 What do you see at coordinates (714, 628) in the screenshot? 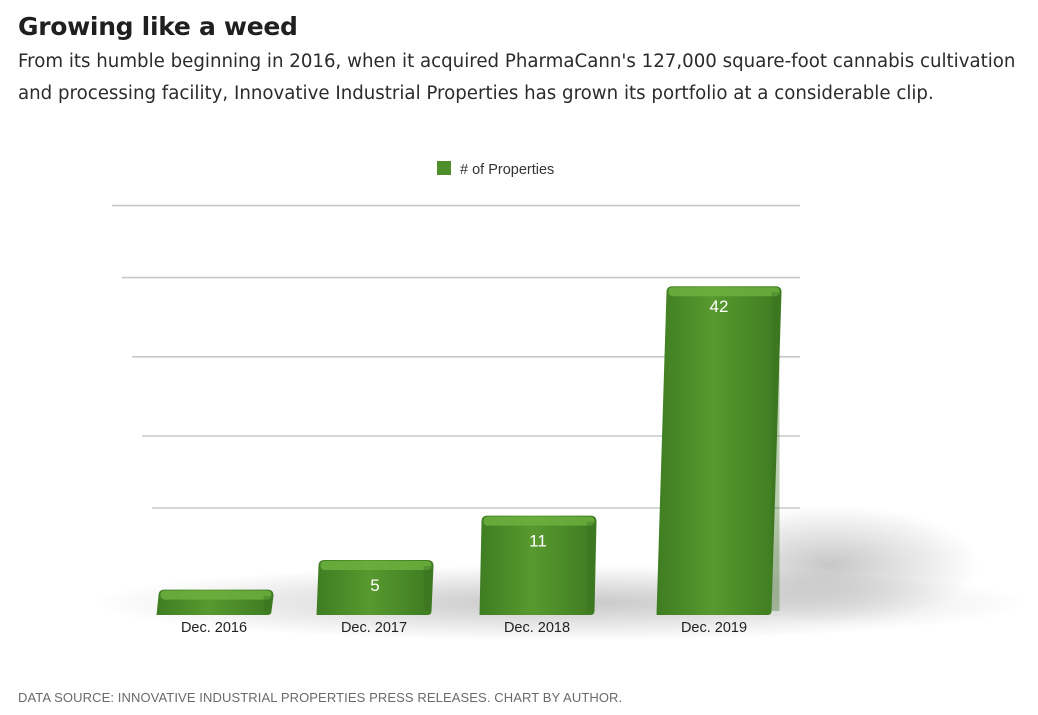
I see `x-tick-label: Dec. 2019` at bounding box center [714, 628].